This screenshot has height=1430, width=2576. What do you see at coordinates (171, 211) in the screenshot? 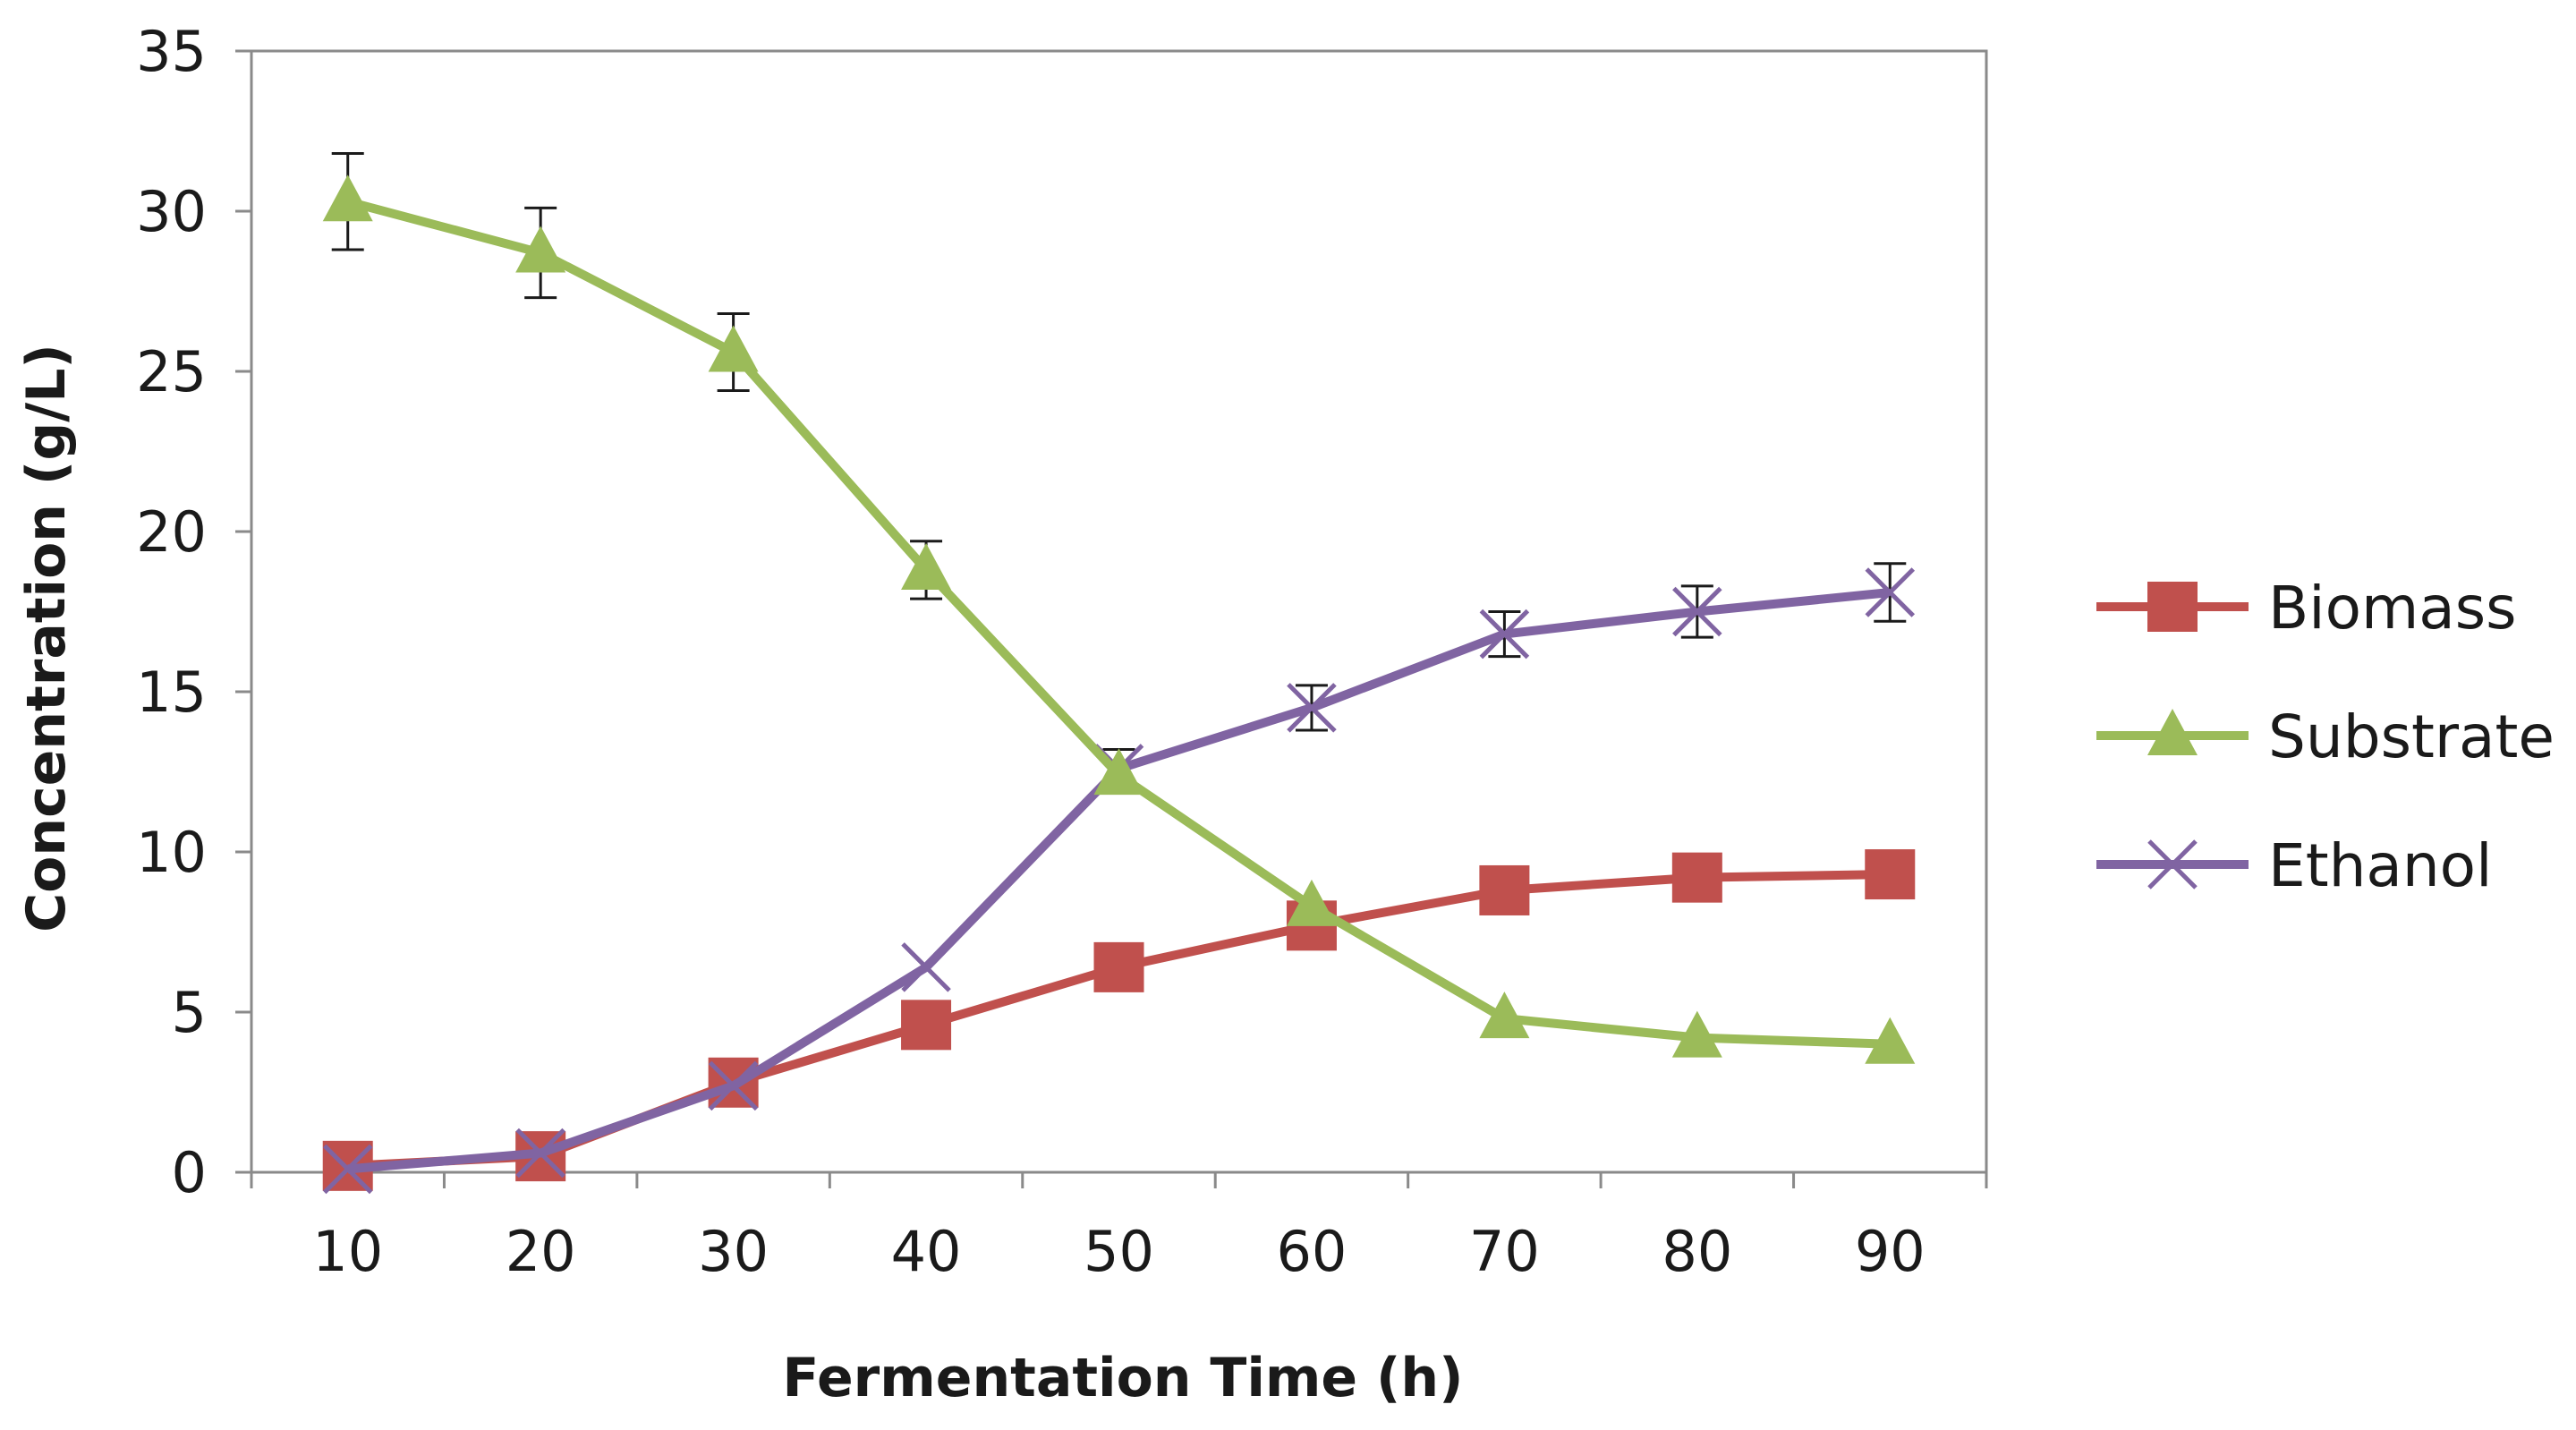
I see `y-tick-label: 30` at bounding box center [171, 211].